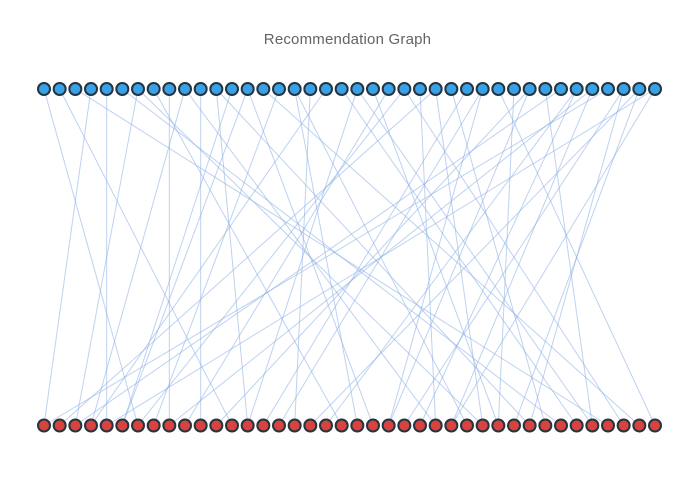 This screenshot has height=494, width=695. I want to click on bottom-node-layer, so click(349, 425).